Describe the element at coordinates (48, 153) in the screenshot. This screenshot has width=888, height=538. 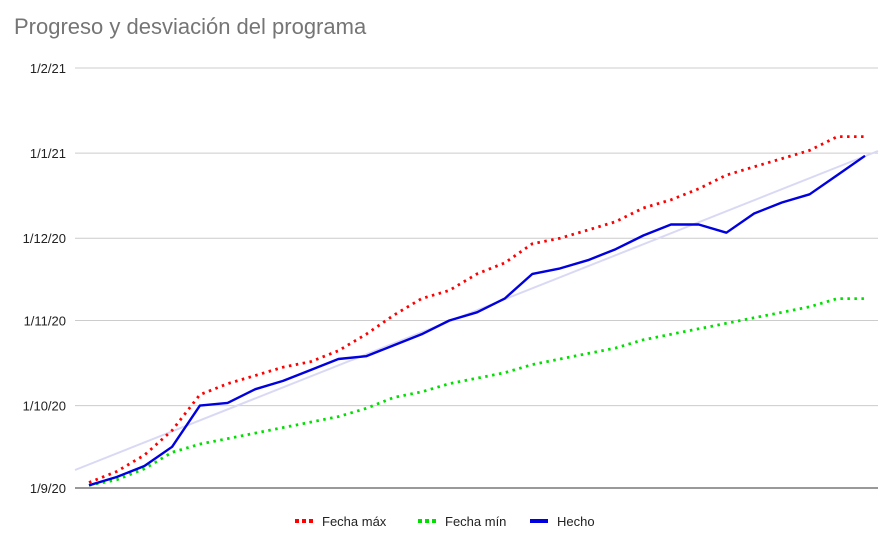
I see `y-tick-label: 1/1/21` at that location.